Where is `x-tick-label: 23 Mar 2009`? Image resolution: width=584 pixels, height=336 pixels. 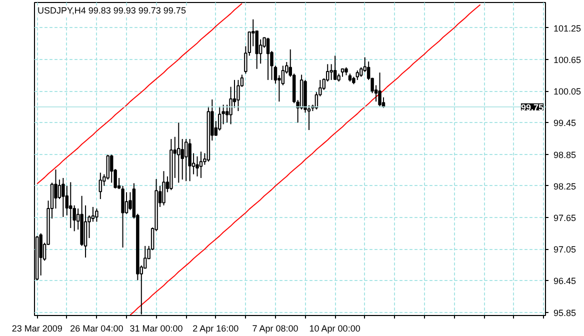 x-tick-label: 23 Mar 2009 is located at coordinates (37, 329).